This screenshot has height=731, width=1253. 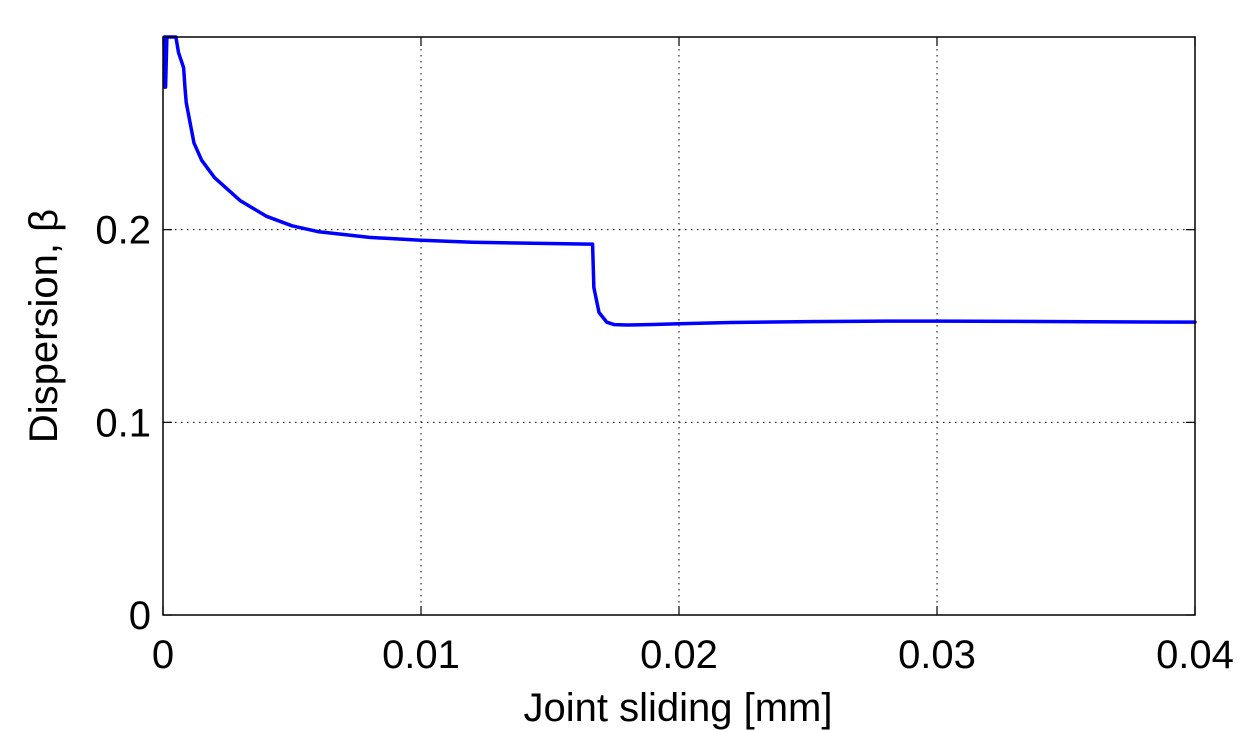 I want to click on y-tick-label: 0.1, so click(x=123, y=423).